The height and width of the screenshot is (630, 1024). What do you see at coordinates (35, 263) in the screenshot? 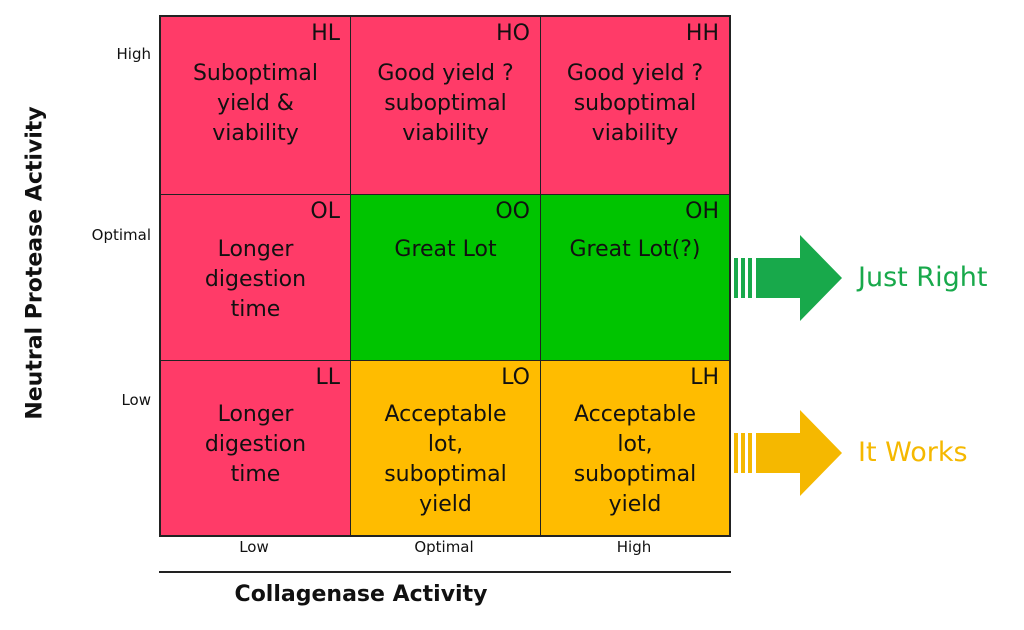
I see `y-axis-label-text: Neutral Protease Activity` at bounding box center [35, 263].